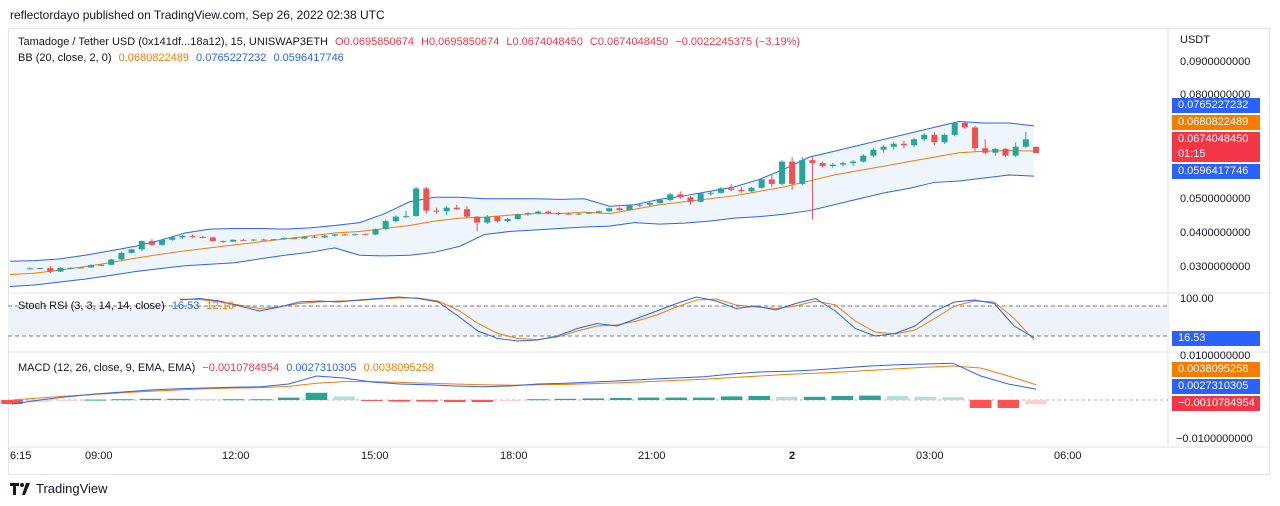 The height and width of the screenshot is (506, 1280). Describe the element at coordinates (107, 368) in the screenshot. I see `macd-label: MACD (12, 26, close, 9, EMA, EMA)` at that location.